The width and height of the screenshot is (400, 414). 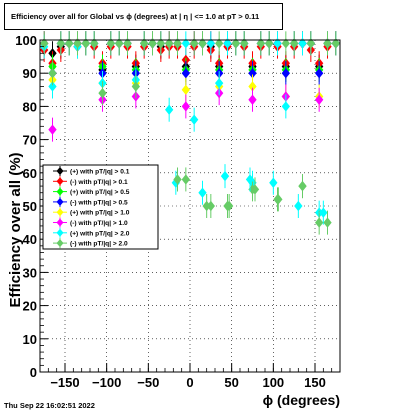 What do you see at coordinates (30, 272) in the screenshot?
I see `y-tick-label: 30` at bounding box center [30, 272].